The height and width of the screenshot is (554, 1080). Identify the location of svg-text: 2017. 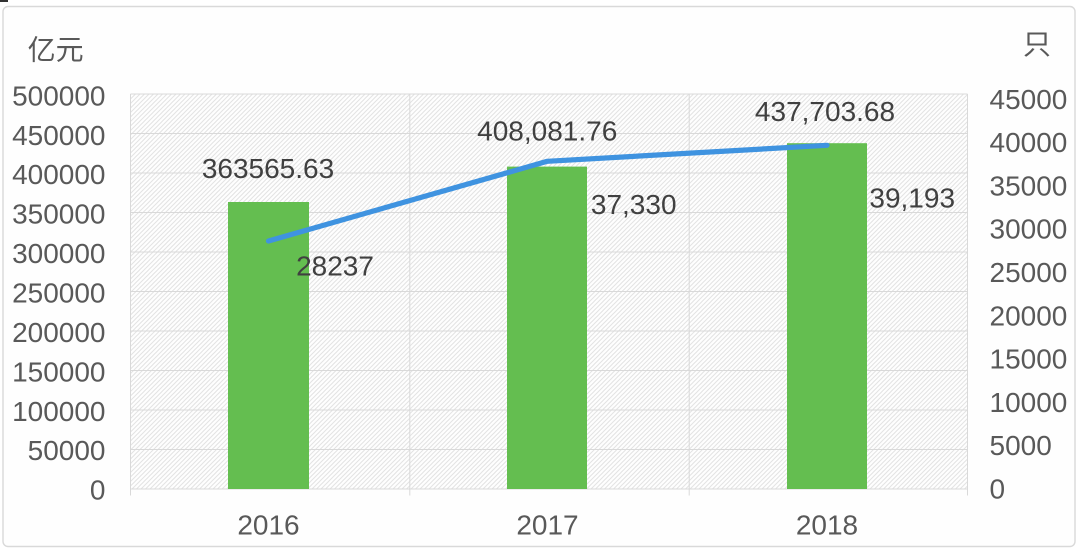
(547, 525).